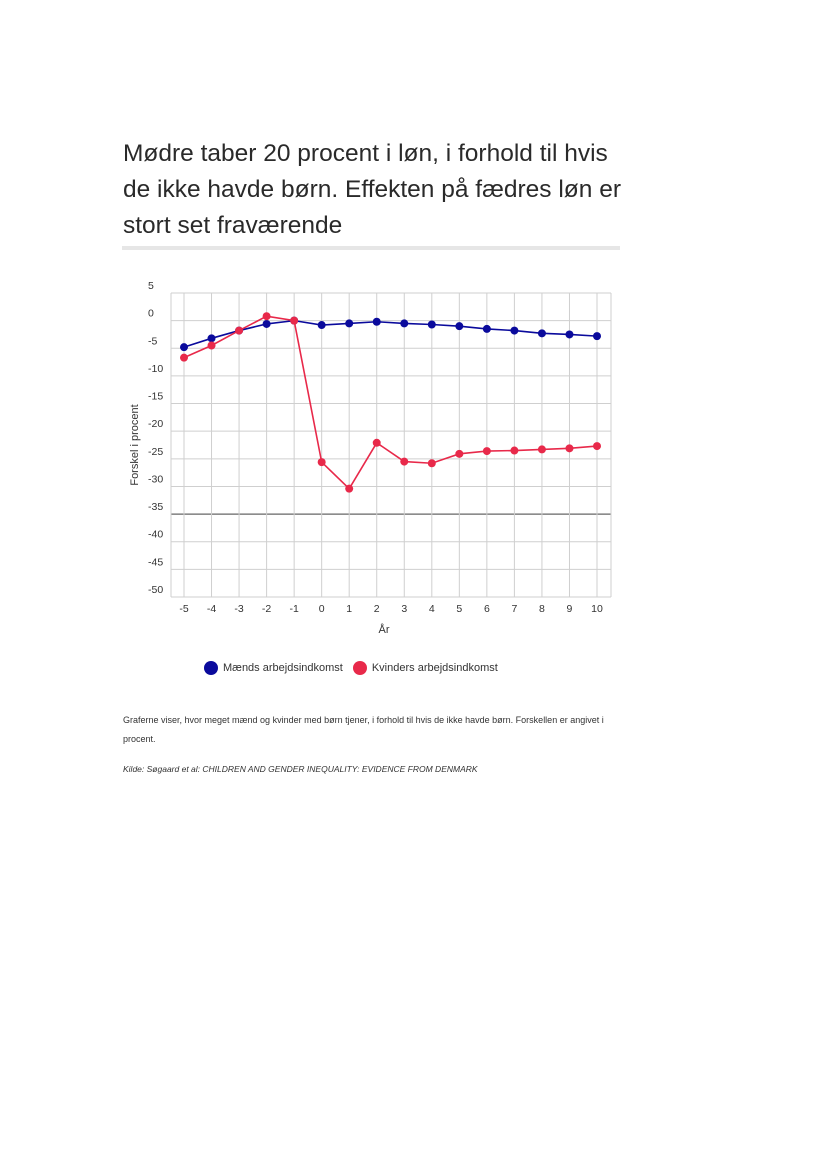 The height and width of the screenshot is (1169, 827). Describe the element at coordinates (152, 341) in the screenshot. I see `y-tick-label: -5` at that location.